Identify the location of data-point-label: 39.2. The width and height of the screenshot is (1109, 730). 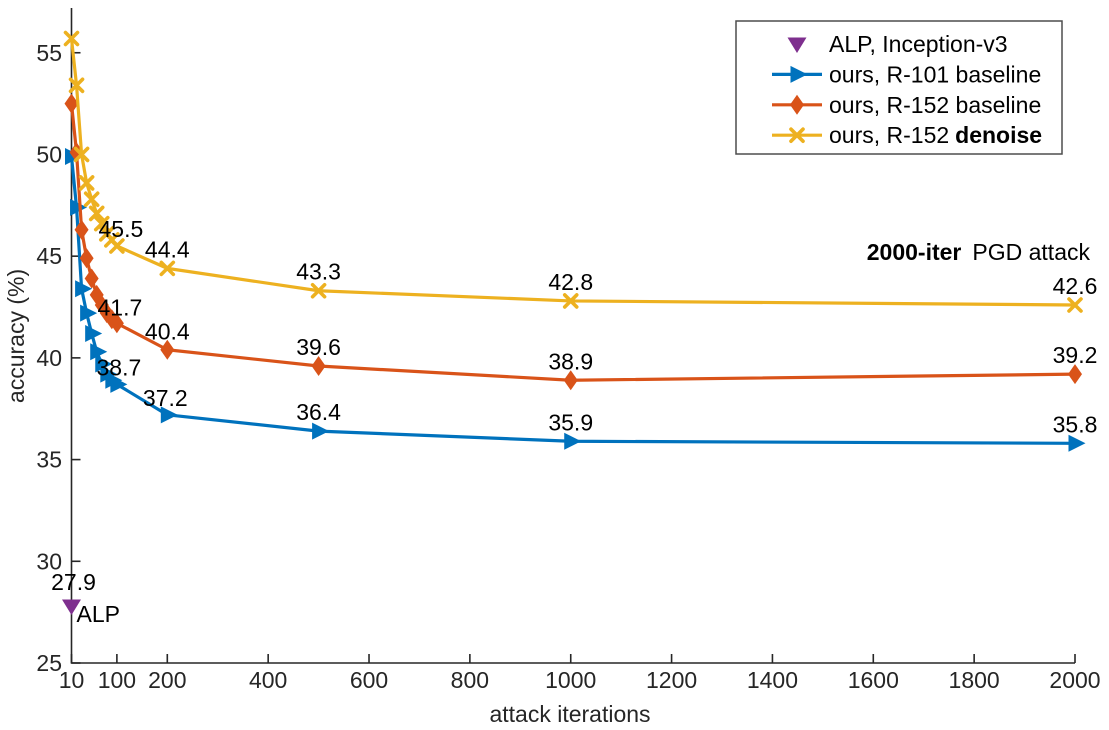
(1075, 355).